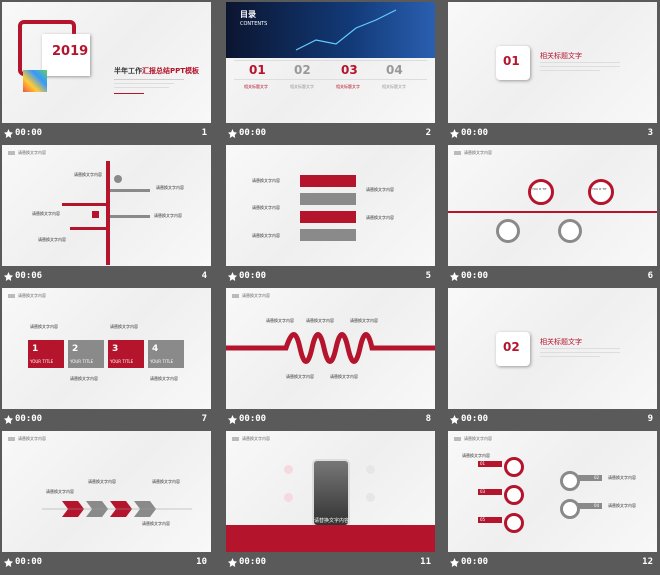  I want to click on slide-canvas: 01 相关标题文字, so click(552, 62).